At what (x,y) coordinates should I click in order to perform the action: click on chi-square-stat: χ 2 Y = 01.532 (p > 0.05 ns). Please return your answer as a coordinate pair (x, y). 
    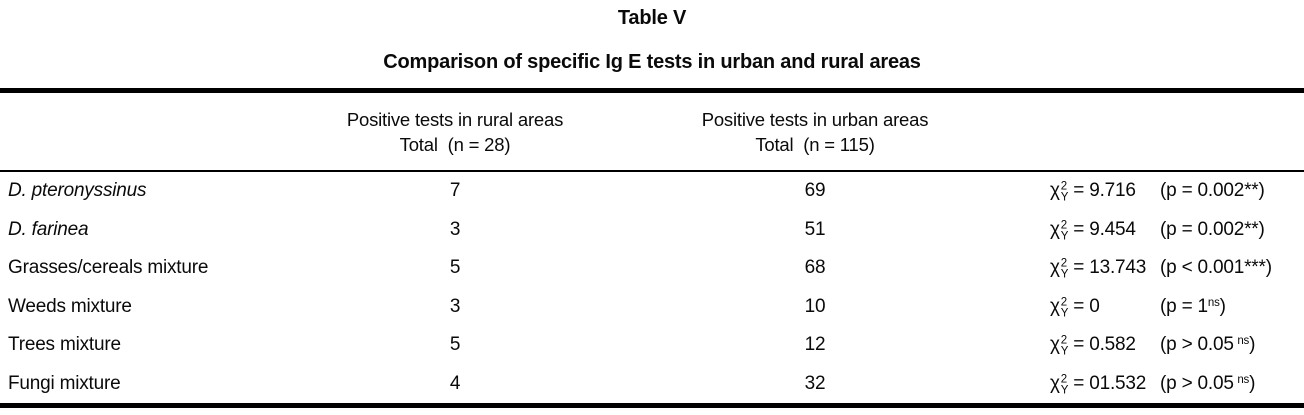
    Looking at the image, I should click on (1177, 384).